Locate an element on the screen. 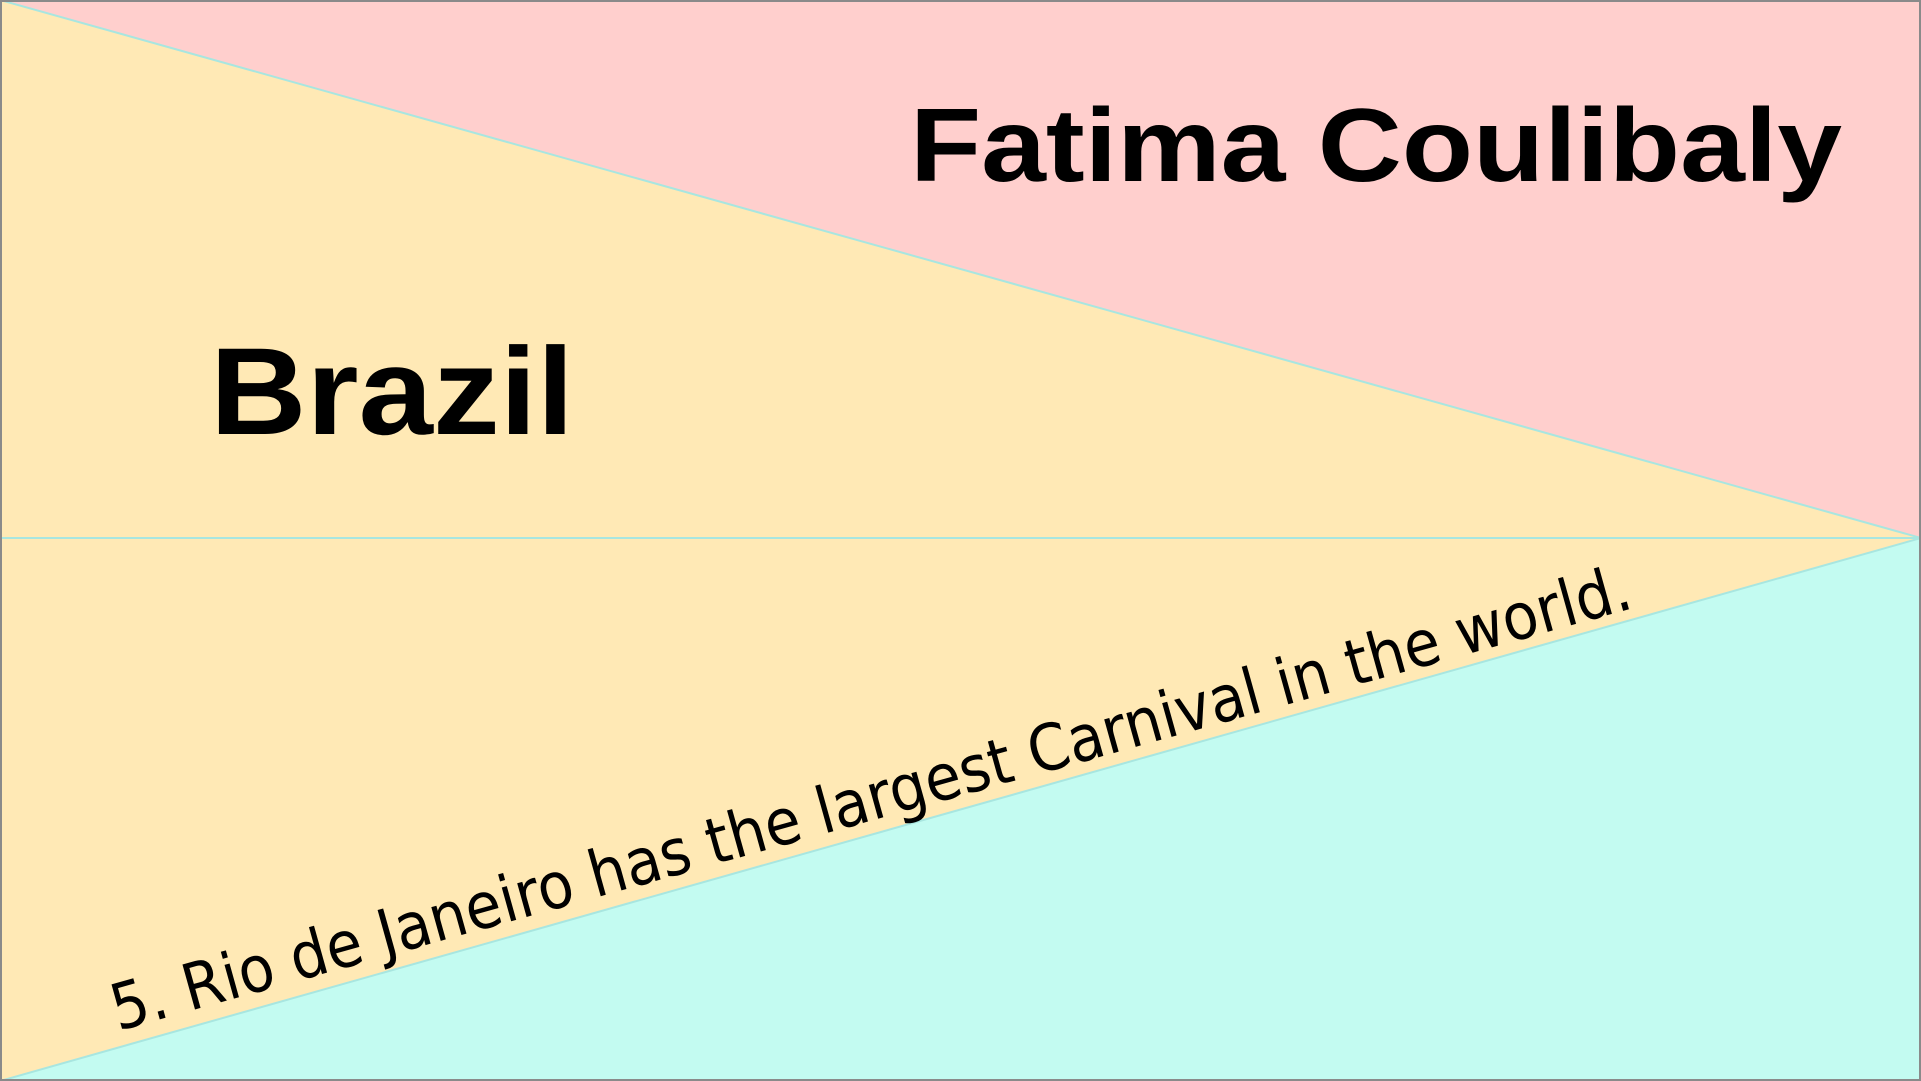  country-name: Brazil is located at coordinates (392, 392).